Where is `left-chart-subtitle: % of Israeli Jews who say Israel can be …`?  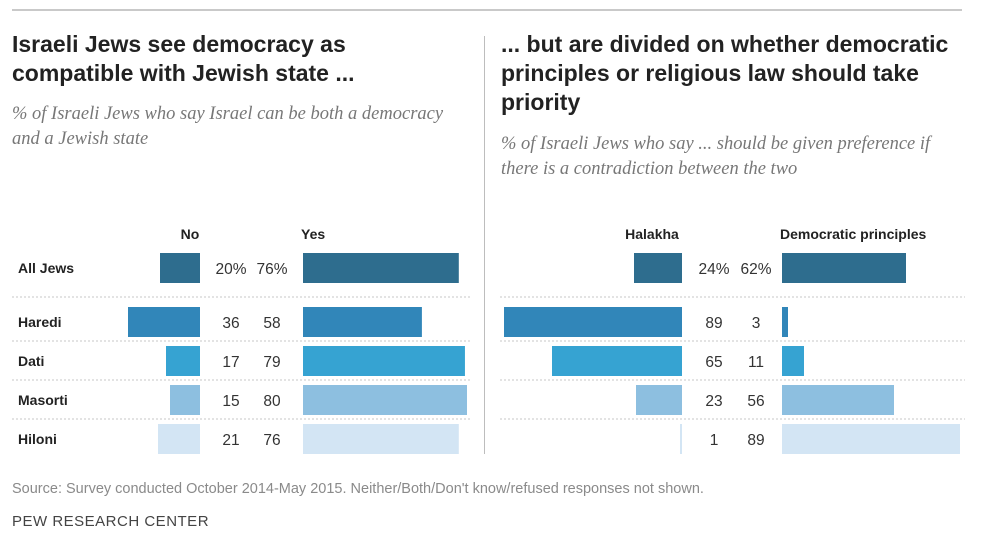 left-chart-subtitle: % of Israeli Jews who say Israel can be … is located at coordinates (228, 126).